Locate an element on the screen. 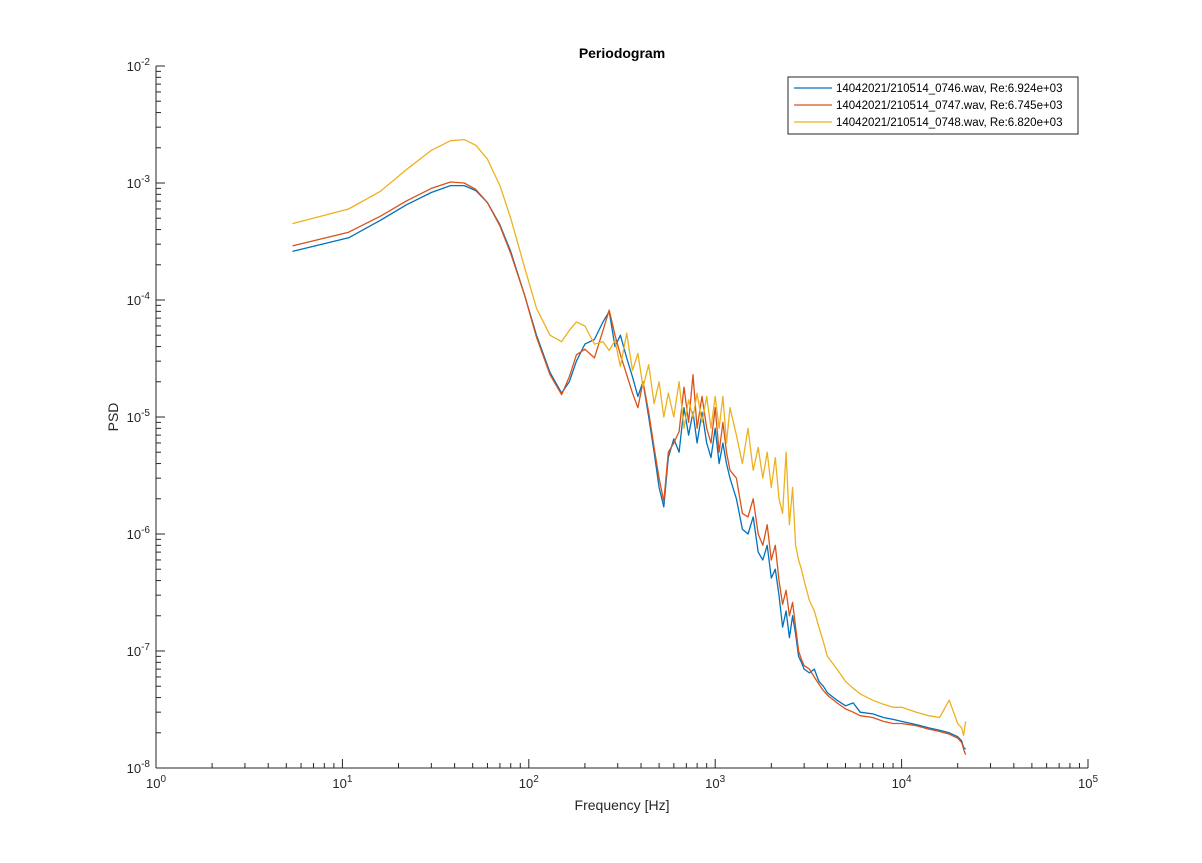  legend-box is located at coordinates (933, 105).